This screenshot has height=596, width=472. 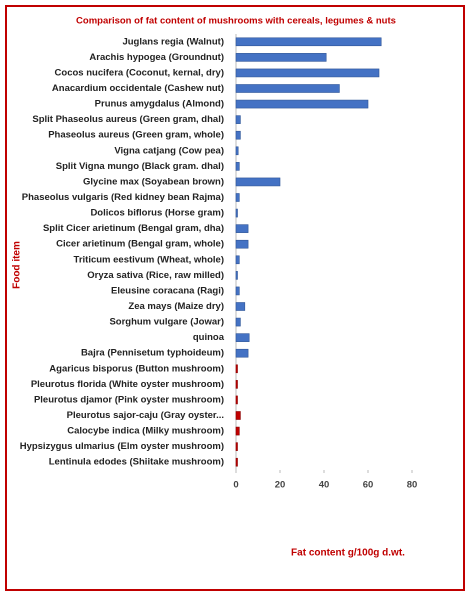 I want to click on y-tick-label: Lentinula edodes (Shiitake mushroom), so click(x=136, y=462).